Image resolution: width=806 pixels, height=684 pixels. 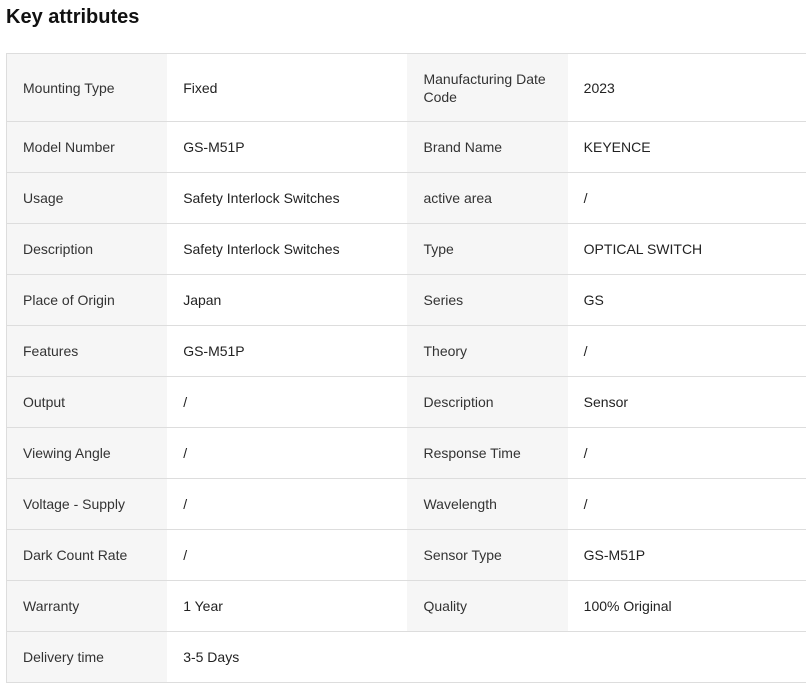 I want to click on table-row: Voltage - Supply / Wavelength /, so click(x=406, y=504).